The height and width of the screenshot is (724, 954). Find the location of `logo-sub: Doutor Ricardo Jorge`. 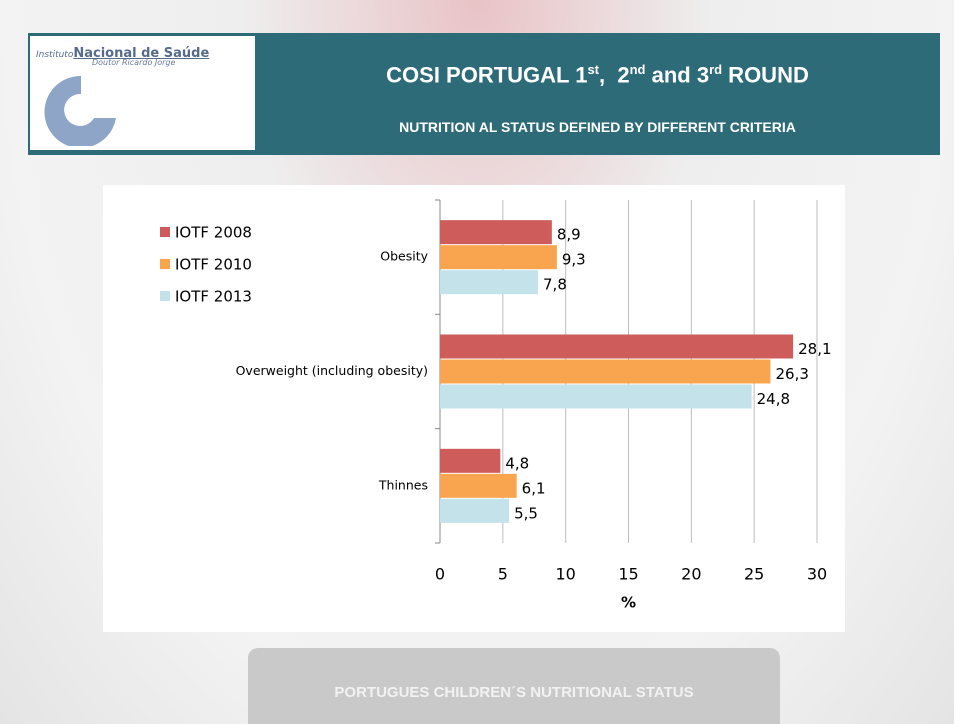

logo-sub: Doutor Ricardo Jorge is located at coordinates (134, 62).